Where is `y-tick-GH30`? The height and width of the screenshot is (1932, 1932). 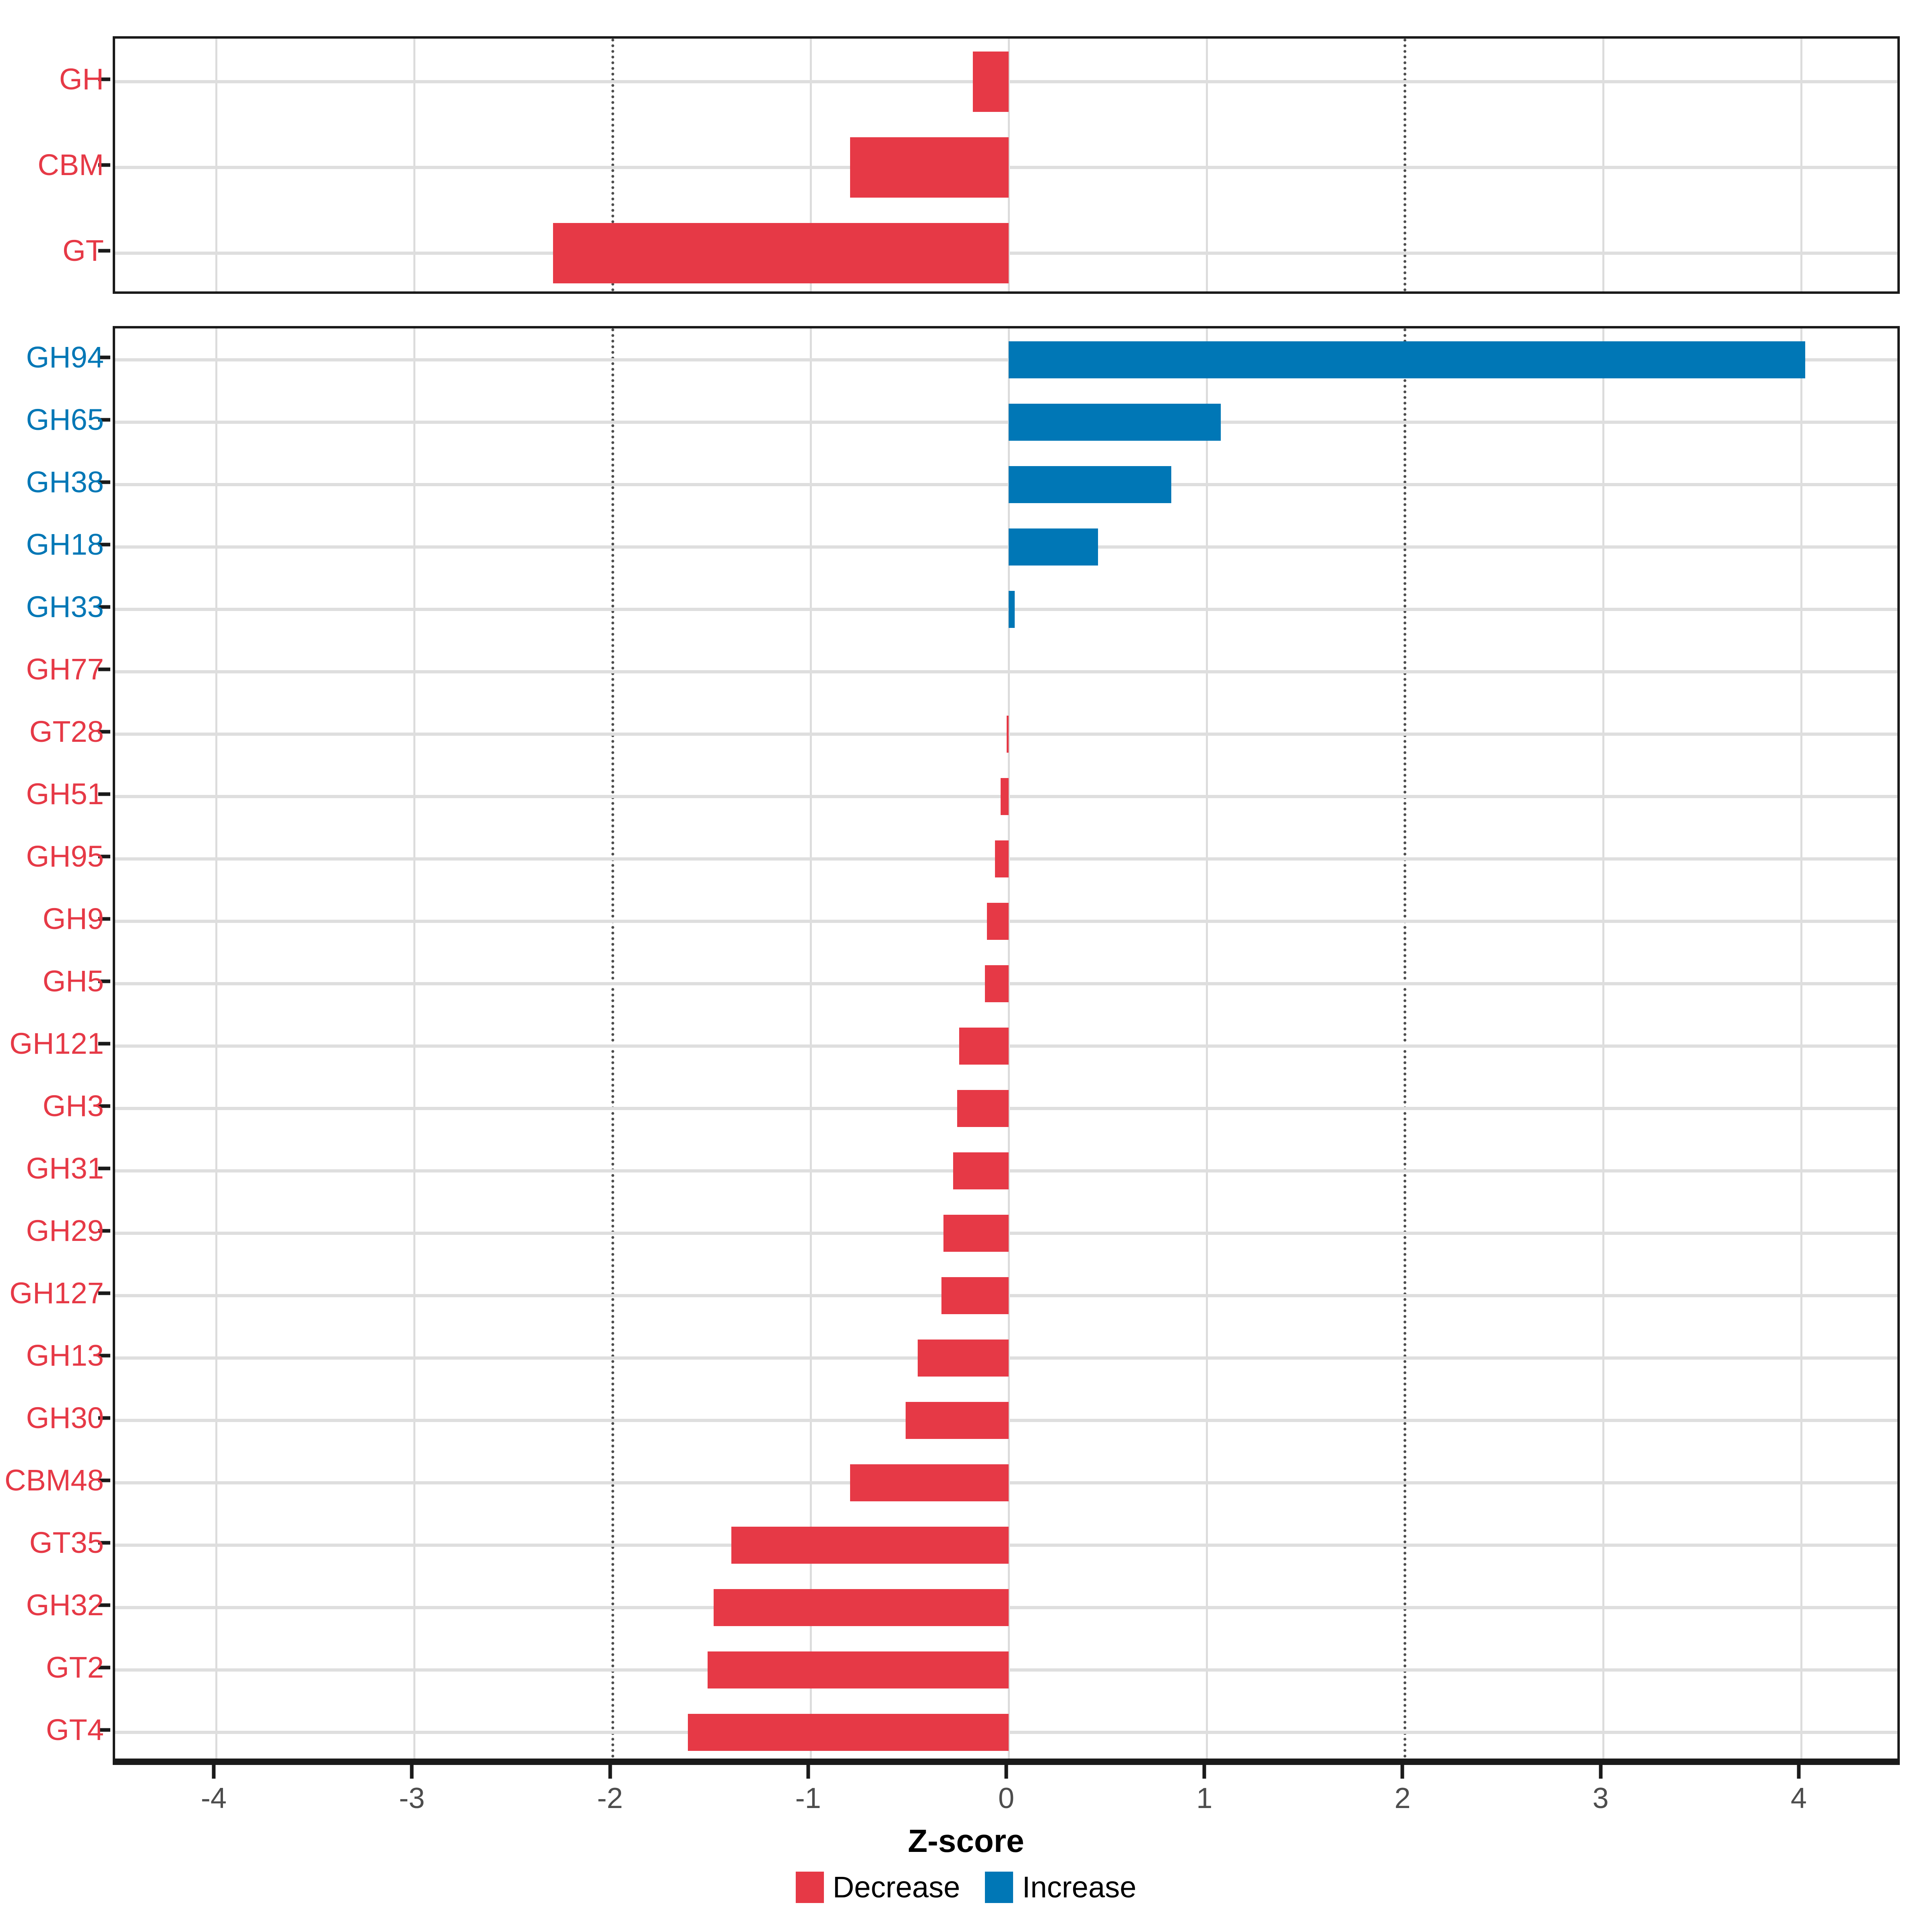 y-tick-GH30 is located at coordinates (104, 1418).